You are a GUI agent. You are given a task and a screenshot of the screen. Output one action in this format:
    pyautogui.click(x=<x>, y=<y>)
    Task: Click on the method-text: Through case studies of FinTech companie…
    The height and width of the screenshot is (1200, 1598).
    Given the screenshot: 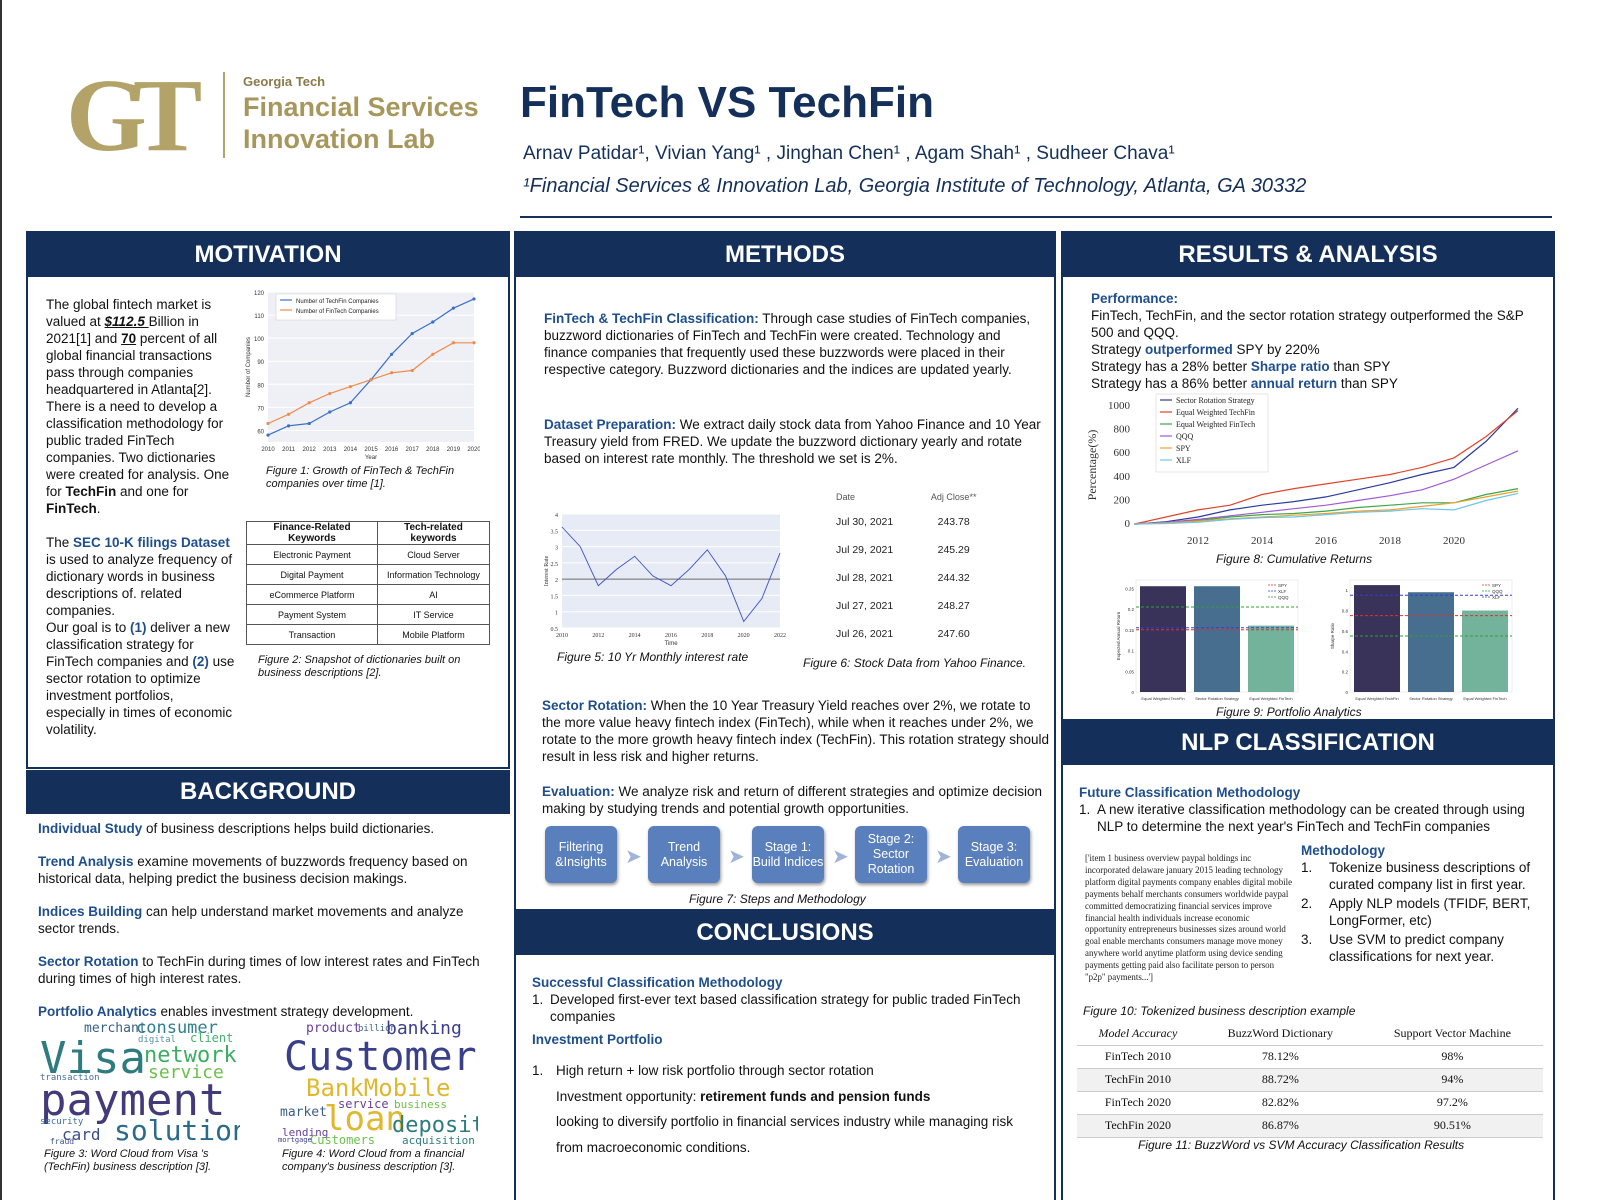 What is the action you would take?
    pyautogui.click(x=787, y=344)
    